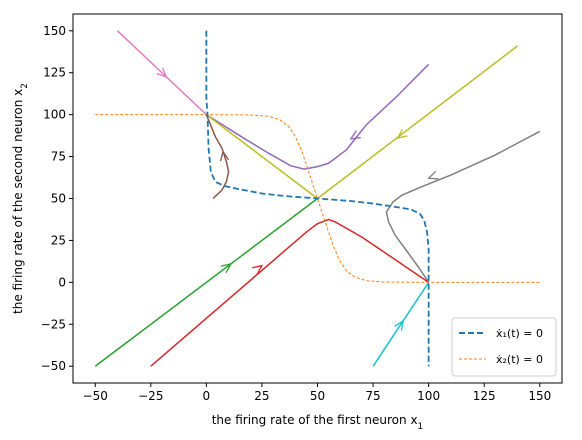 The height and width of the screenshot is (440, 582). I want to click on x-tick-label: 25, so click(261, 396).